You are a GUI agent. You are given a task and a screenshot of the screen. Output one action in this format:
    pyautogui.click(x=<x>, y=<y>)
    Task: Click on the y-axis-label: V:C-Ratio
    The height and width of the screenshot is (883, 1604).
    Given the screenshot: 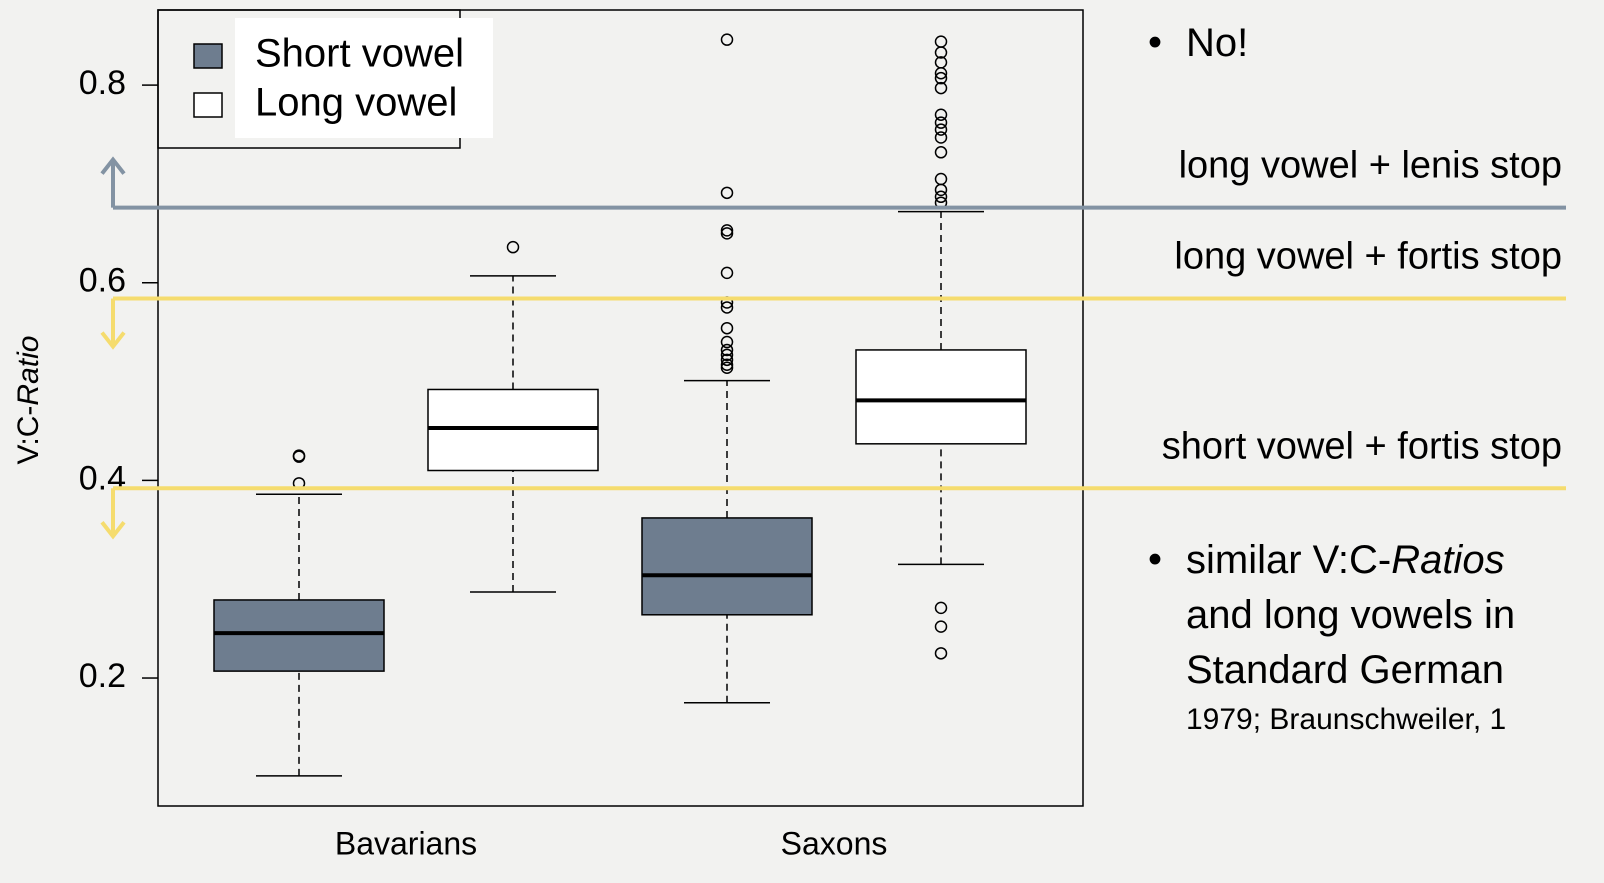 What is the action you would take?
    pyautogui.click(x=28, y=400)
    